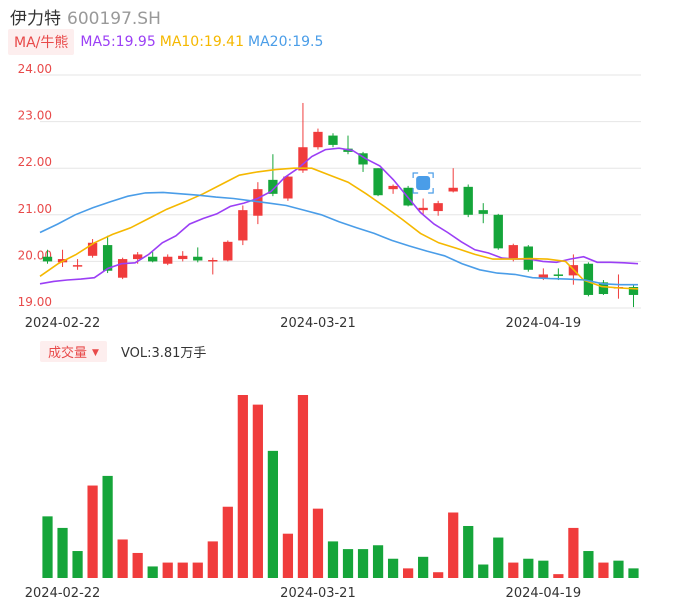 The height and width of the screenshot is (606, 686). Describe the element at coordinates (35, 116) in the screenshot. I see `y-tick-label: 23.00` at that location.